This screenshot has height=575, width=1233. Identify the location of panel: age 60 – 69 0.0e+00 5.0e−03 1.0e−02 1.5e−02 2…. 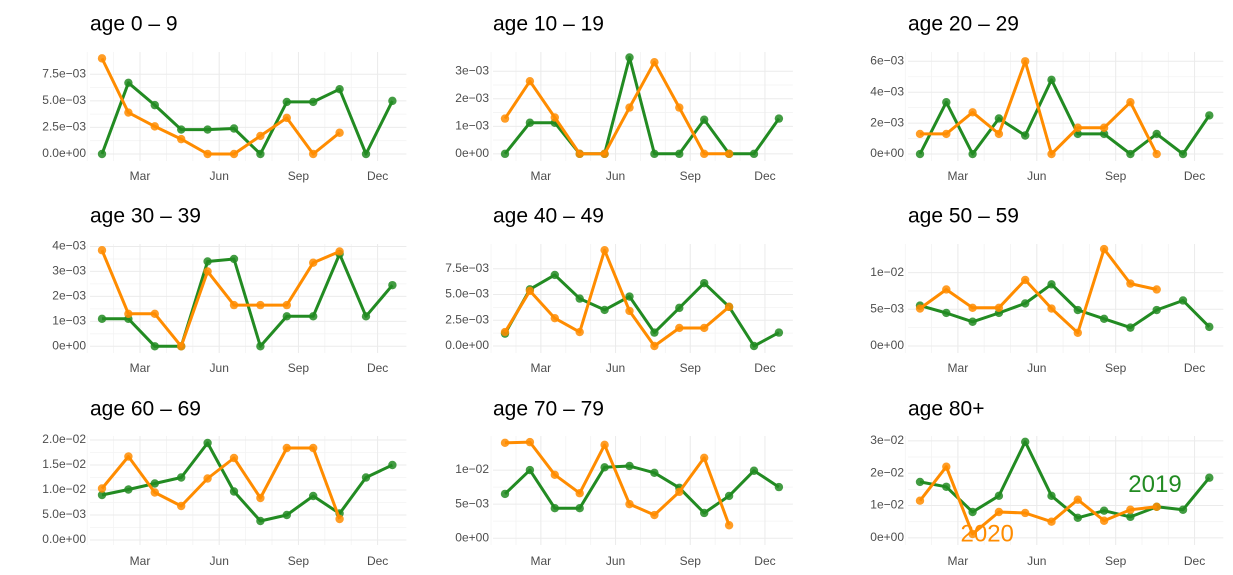
(224, 483).